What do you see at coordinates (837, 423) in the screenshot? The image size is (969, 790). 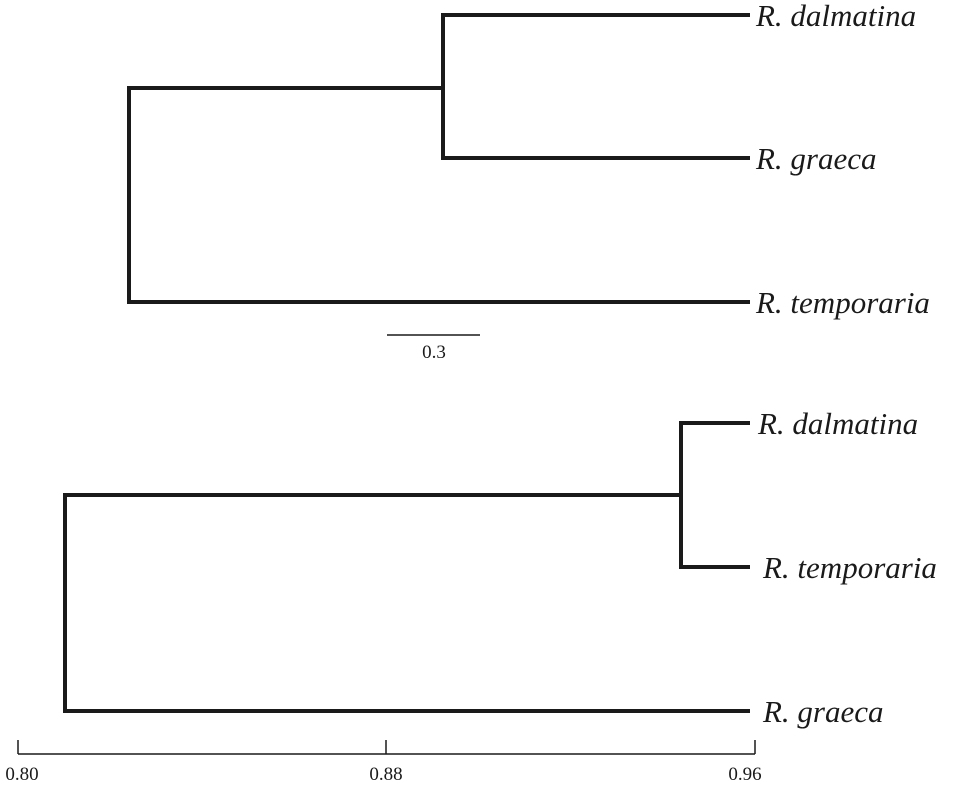 I see `bottom-taxon-label: R. dalmatina` at bounding box center [837, 423].